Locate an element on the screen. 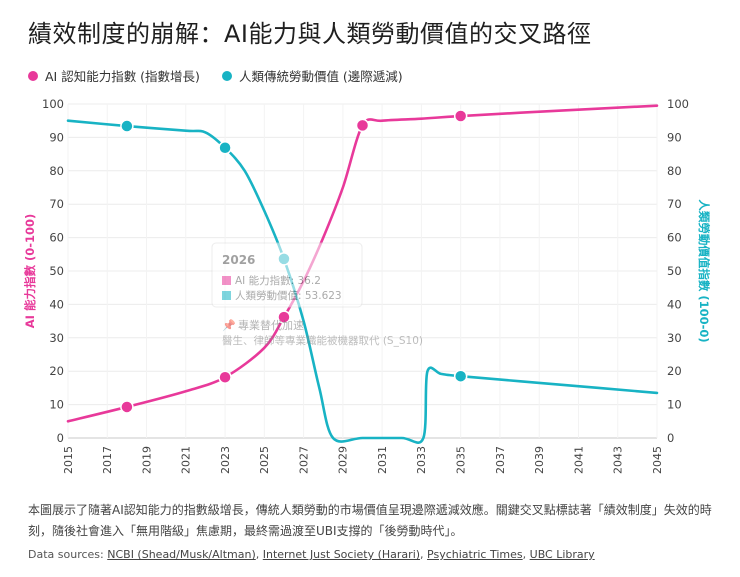 The image size is (740, 577). x-tick-label: 2037 is located at coordinates (500, 460).